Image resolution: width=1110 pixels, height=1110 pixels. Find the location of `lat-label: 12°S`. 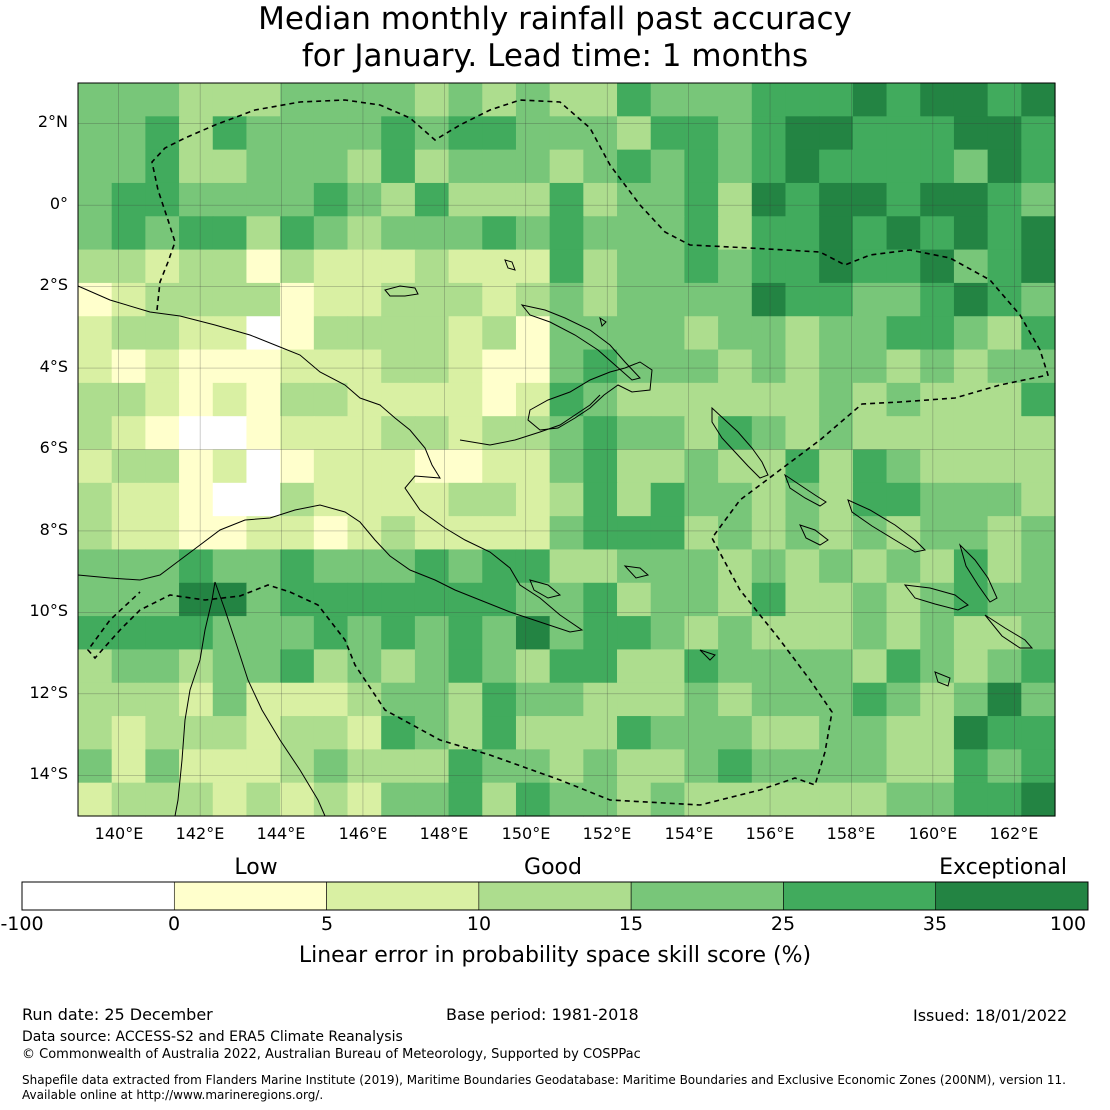

lat-label: 12°S is located at coordinates (48, 692).